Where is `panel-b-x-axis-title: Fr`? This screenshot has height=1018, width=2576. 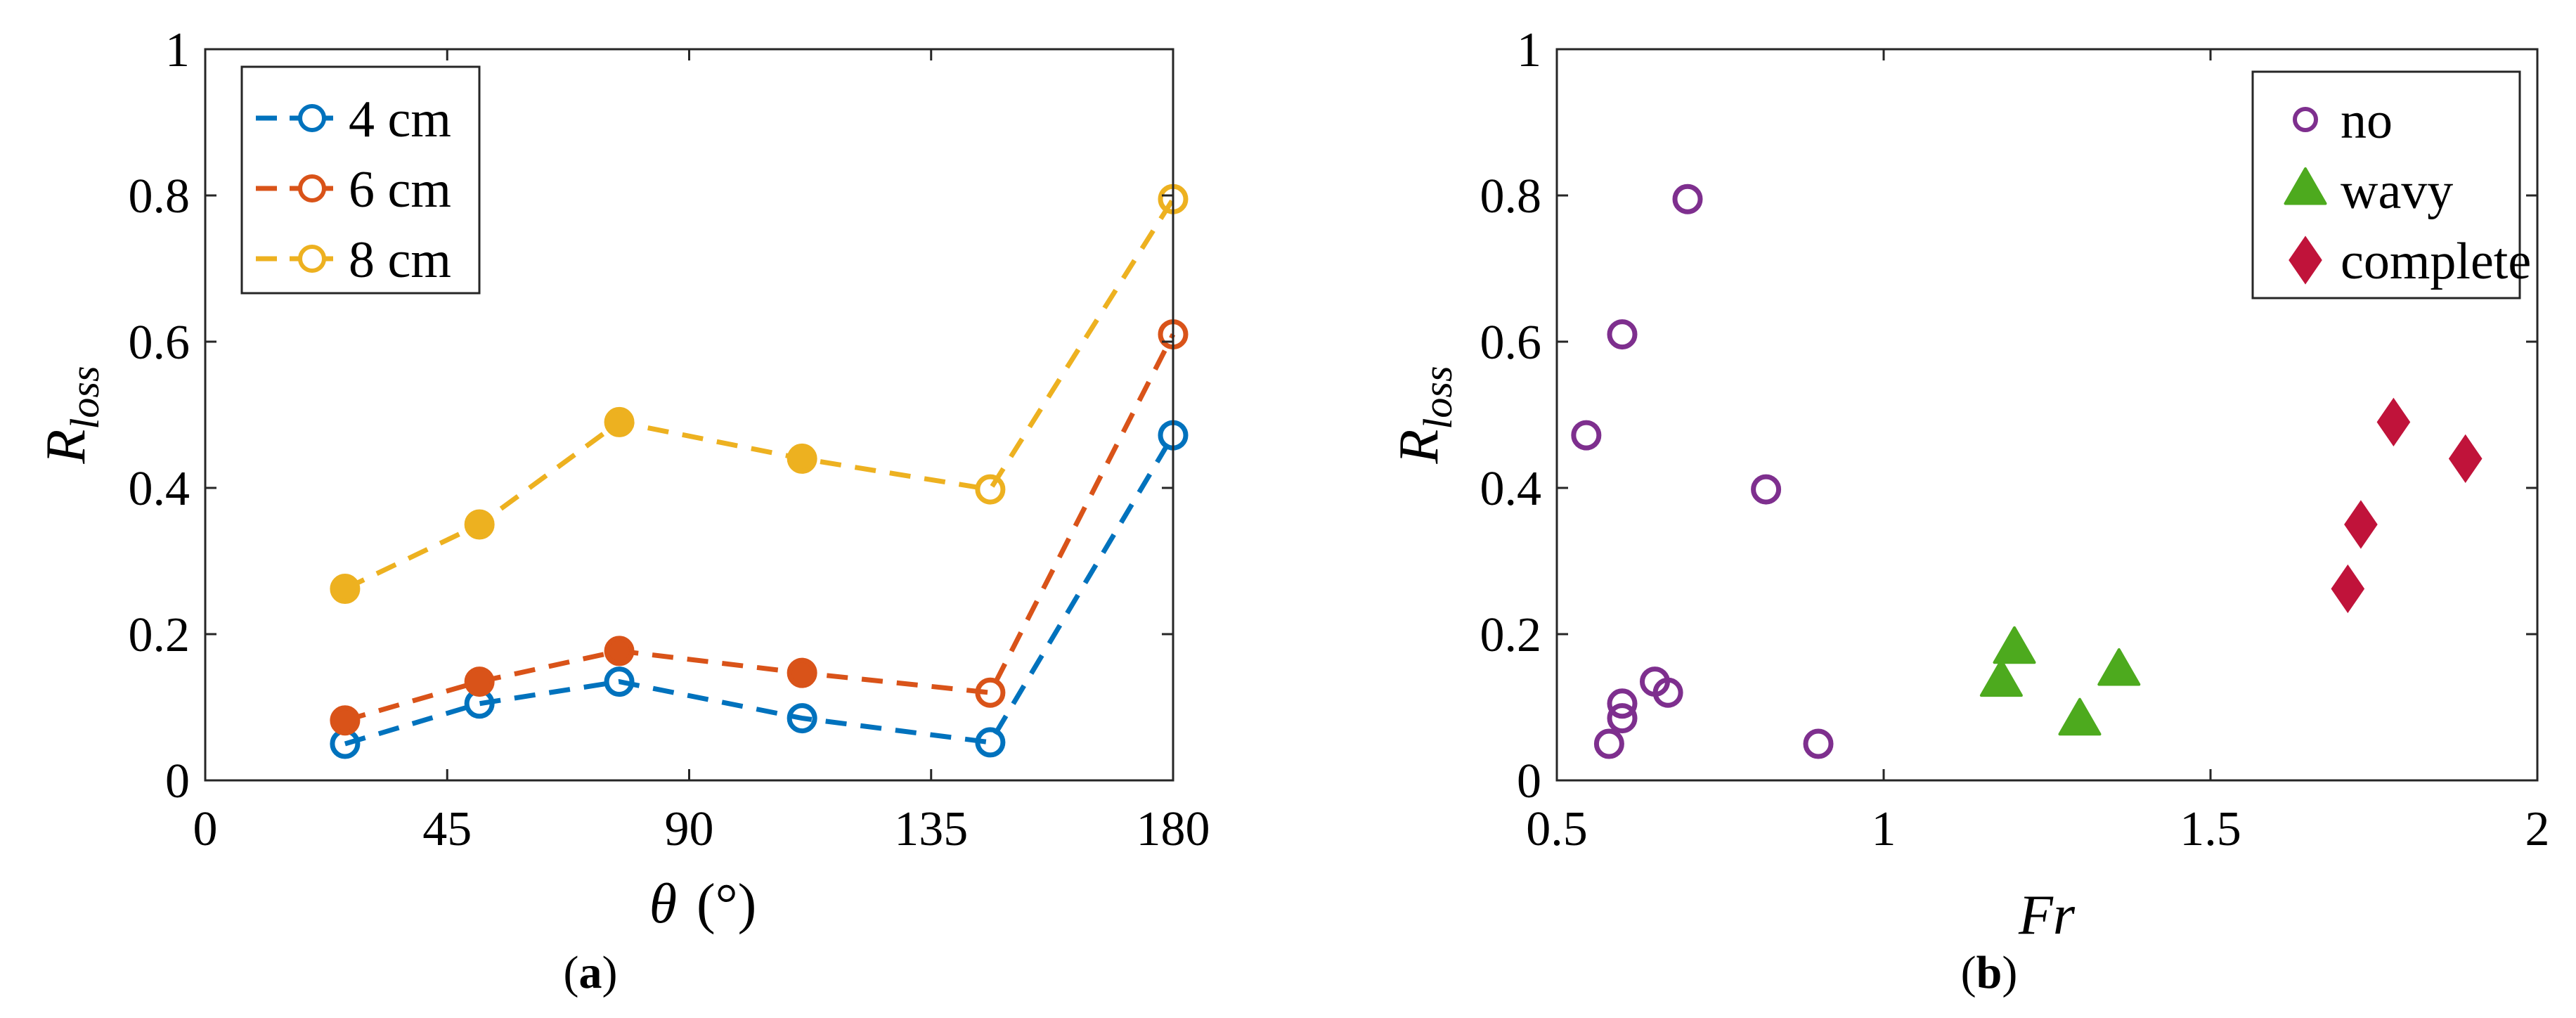
panel-b-x-axis-title: Fr is located at coordinates (2047, 915).